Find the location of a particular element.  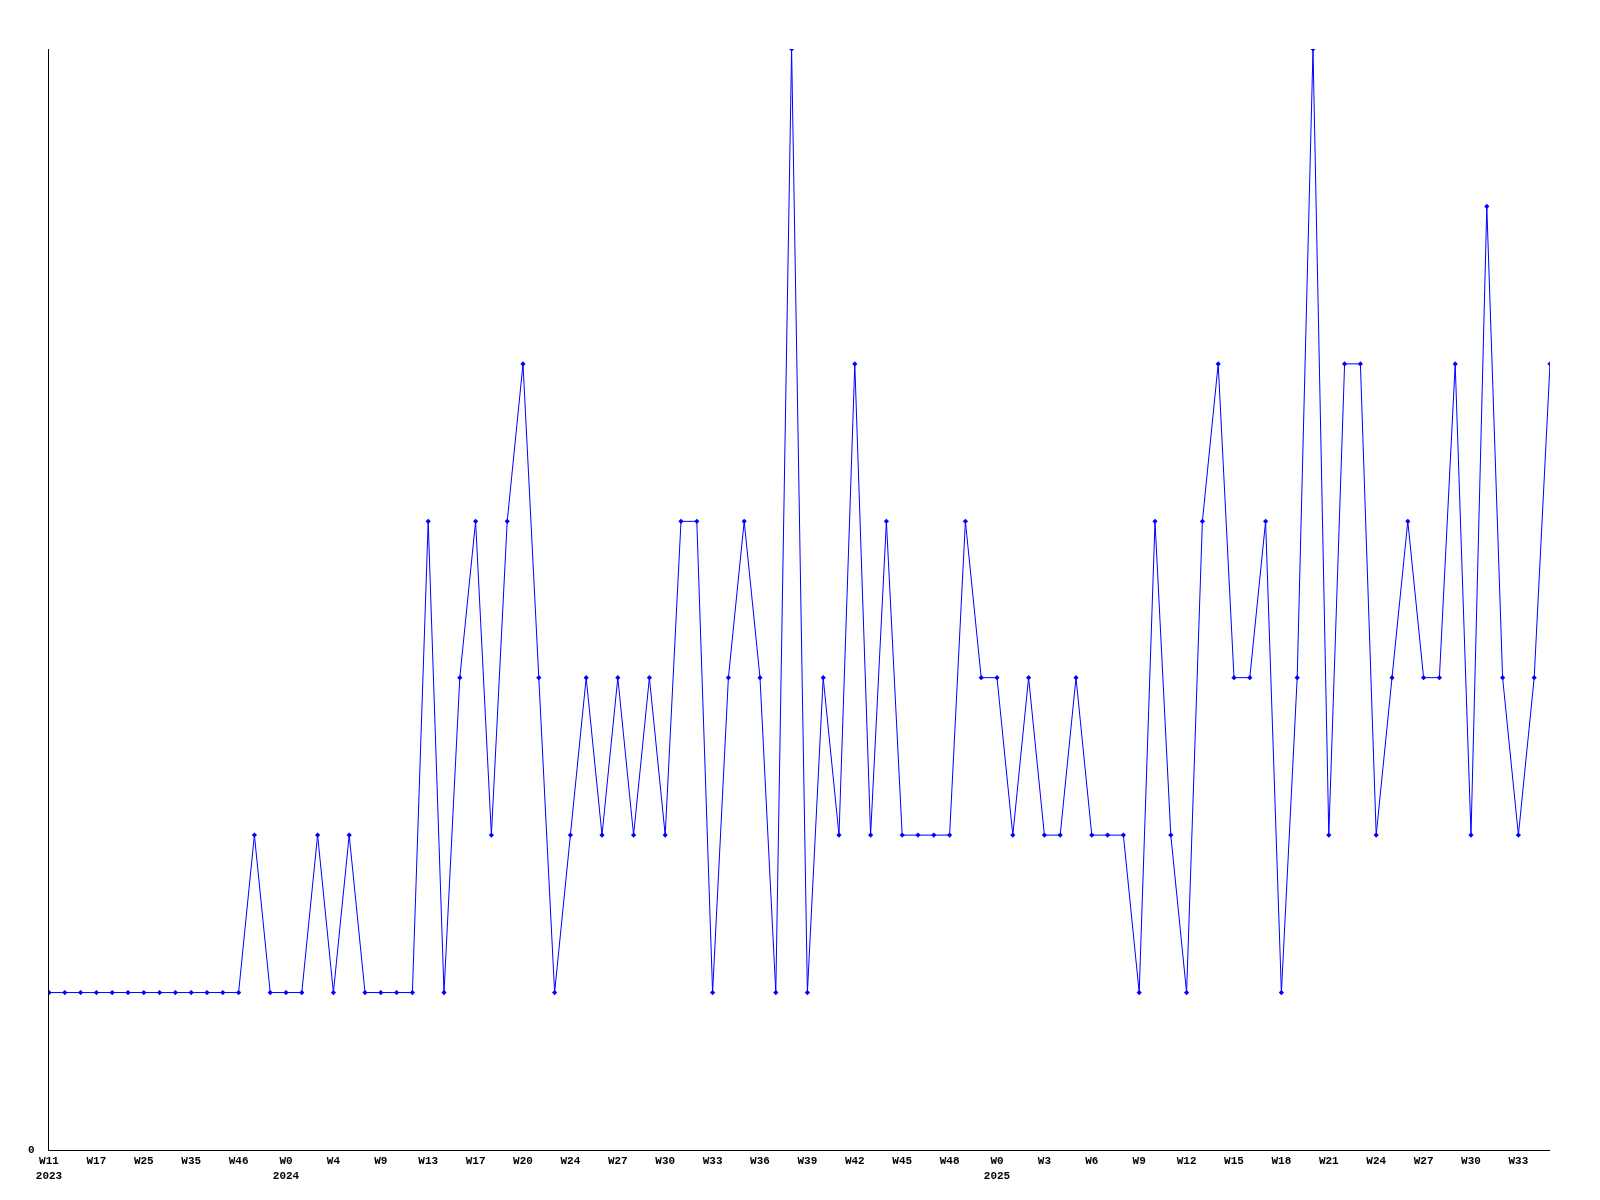

x-tick-label: W20 is located at coordinates (523, 1161).